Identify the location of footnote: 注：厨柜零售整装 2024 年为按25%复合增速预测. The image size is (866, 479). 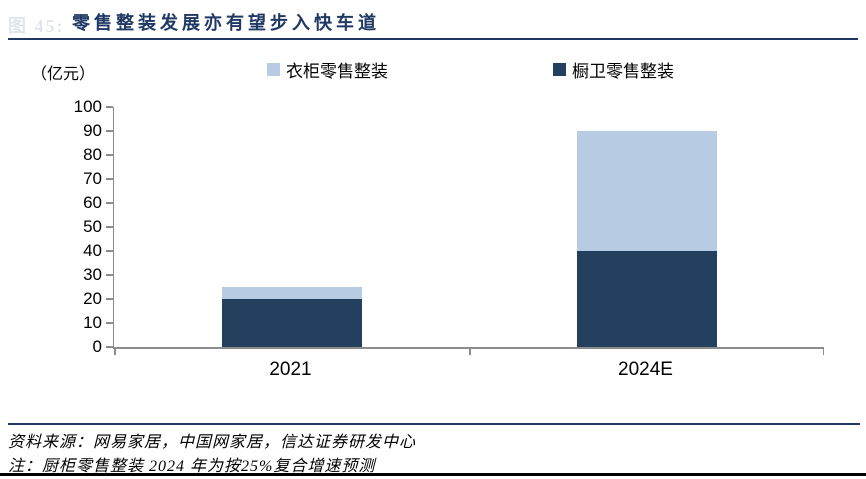
(192, 466).